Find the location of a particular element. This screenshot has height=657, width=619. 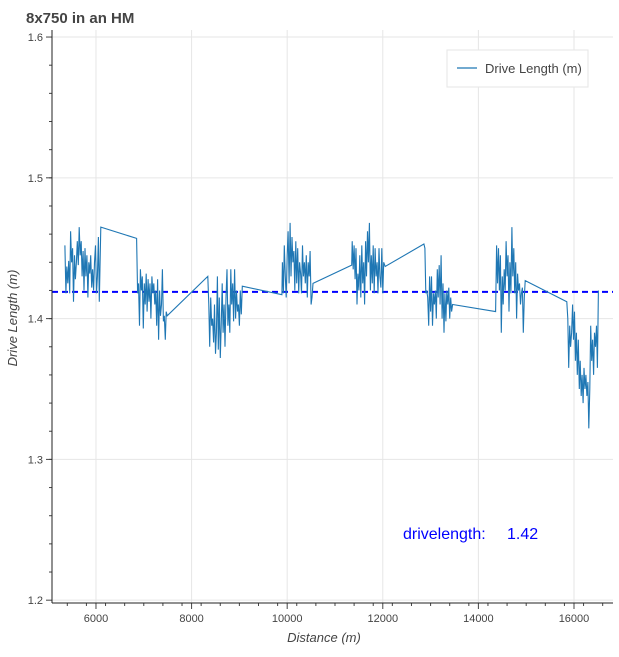

y-tick-label: 1.4 is located at coordinates (35, 320).